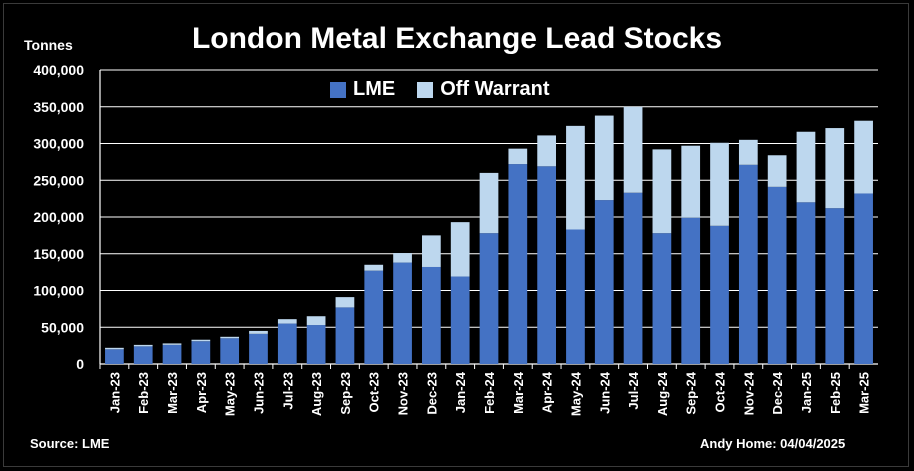 This screenshot has height=471, width=914. Describe the element at coordinates (374, 392) in the screenshot. I see `x-tick-label: Oct-23` at that location.